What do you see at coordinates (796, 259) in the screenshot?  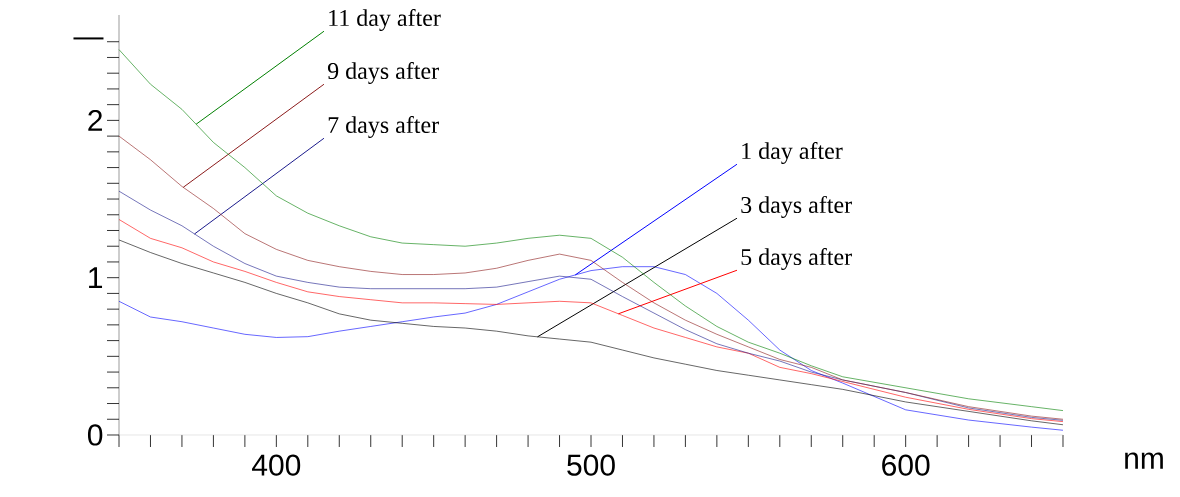 I see `text: 5 days after` at bounding box center [796, 259].